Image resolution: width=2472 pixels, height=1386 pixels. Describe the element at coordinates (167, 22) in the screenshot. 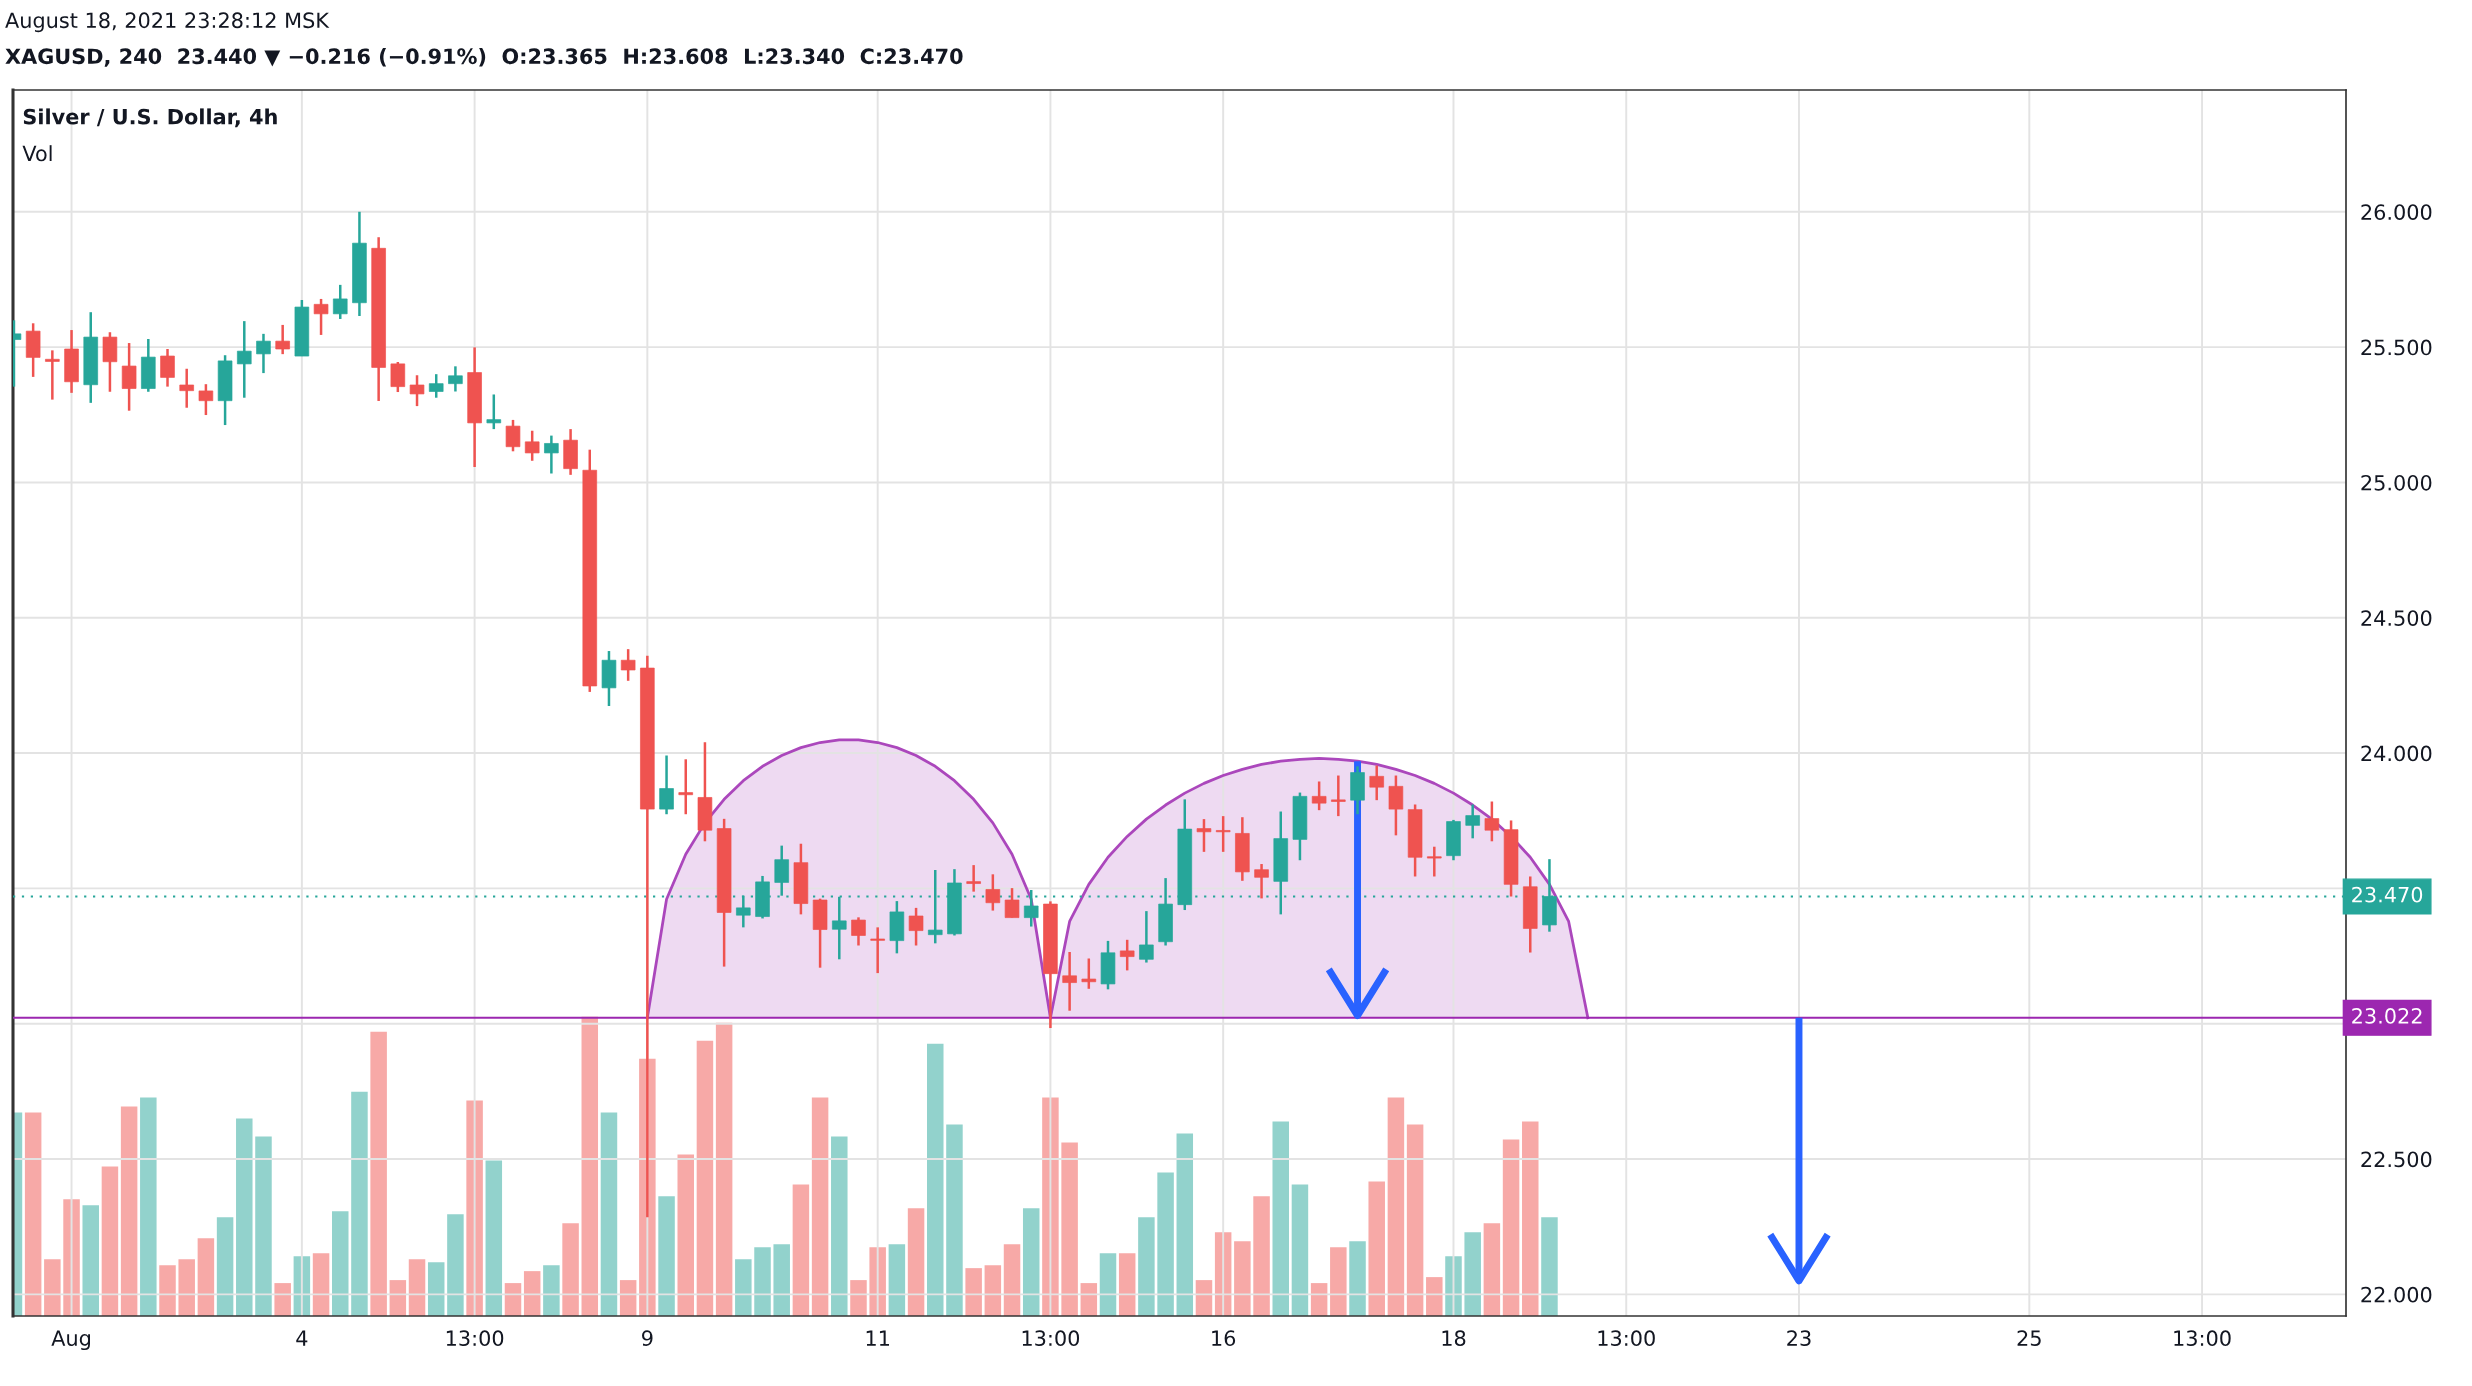

I see `text: August 18, 2021 23:28:12 MSK` at that location.